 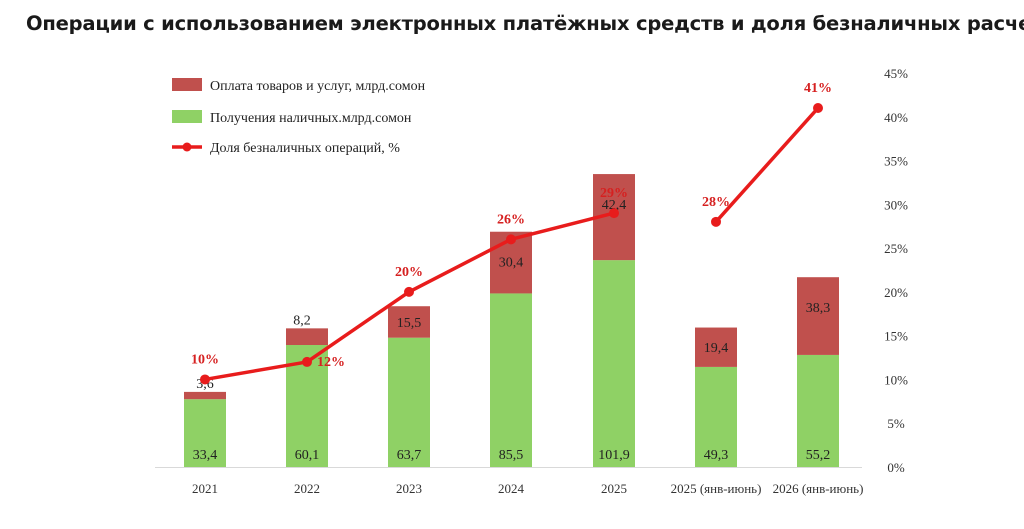 I want to click on legend-swatch-payment, so click(x=187, y=84).